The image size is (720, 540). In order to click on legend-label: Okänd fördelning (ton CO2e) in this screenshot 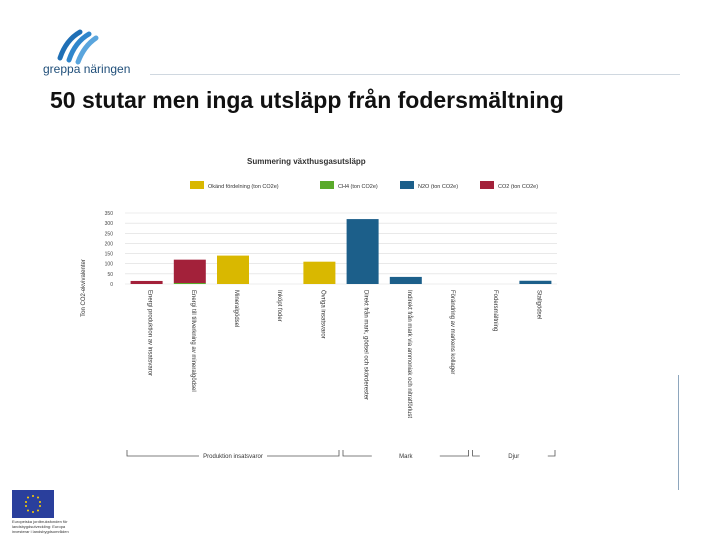, I will do `click(243, 187)`.